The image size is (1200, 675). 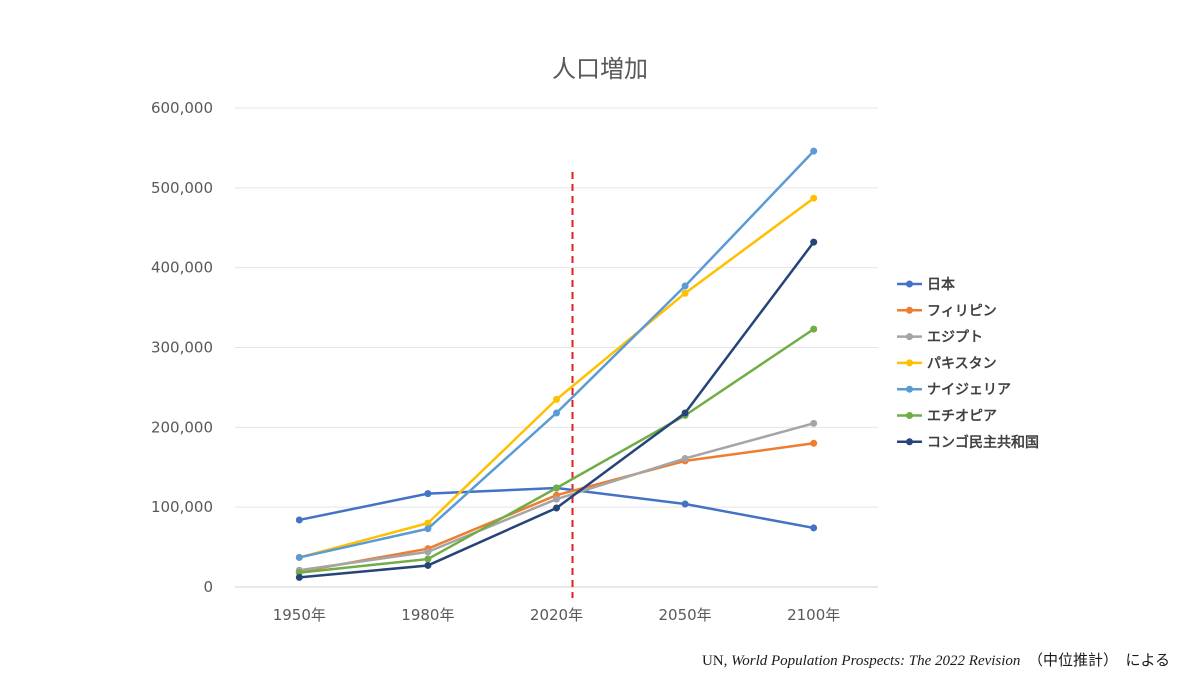 I want to click on legend-label: エチオピア, so click(x=962, y=417).